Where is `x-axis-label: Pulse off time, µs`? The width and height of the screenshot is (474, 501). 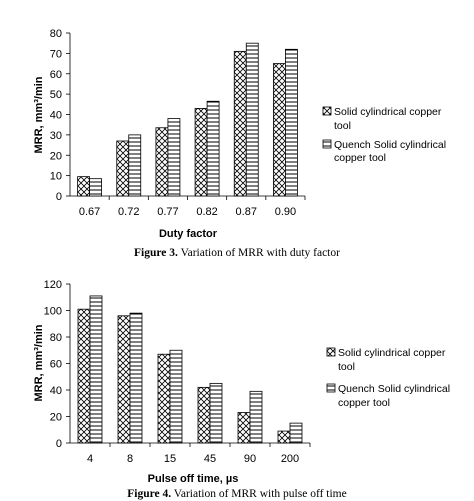
x-axis-label: Pulse off time, µs is located at coordinates (193, 479).